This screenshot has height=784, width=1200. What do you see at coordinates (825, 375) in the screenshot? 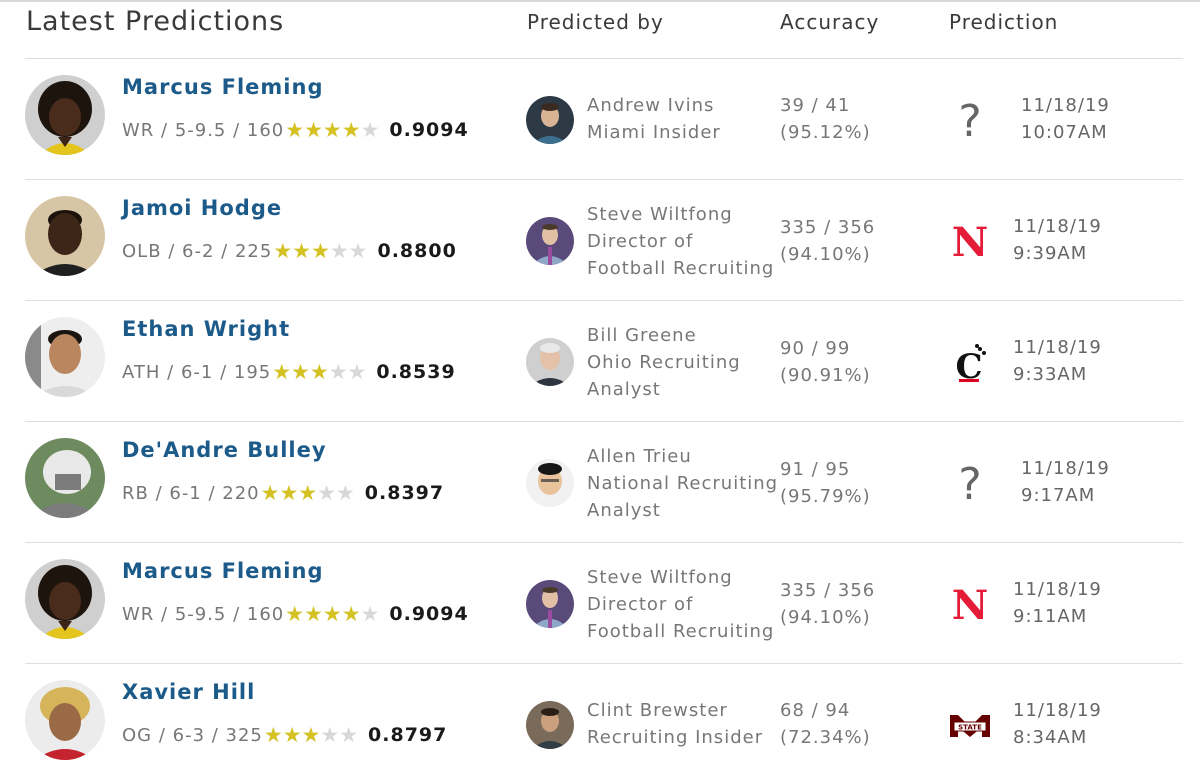
I see `accuracy-percent: (90.91%)` at bounding box center [825, 375].